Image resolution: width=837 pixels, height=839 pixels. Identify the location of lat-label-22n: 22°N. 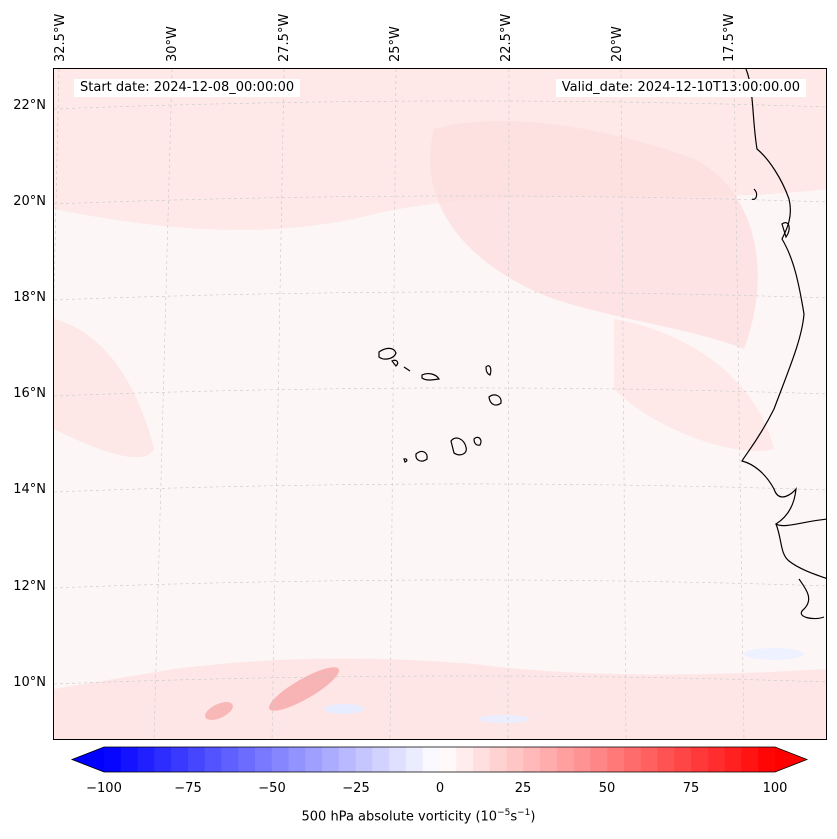
(29, 105).